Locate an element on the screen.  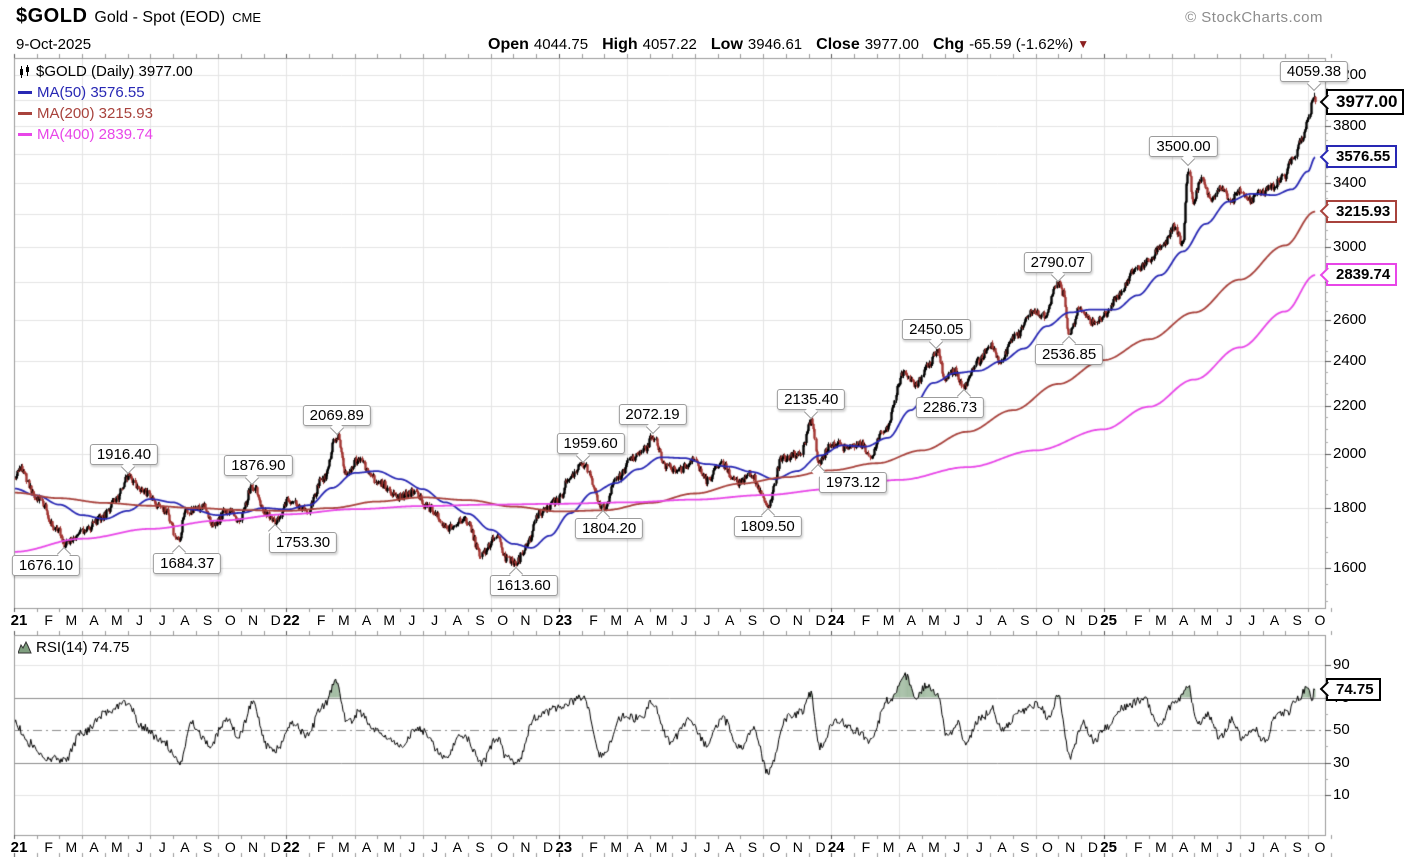
x-axis-label-main-21: O is located at coordinates (503, 620).